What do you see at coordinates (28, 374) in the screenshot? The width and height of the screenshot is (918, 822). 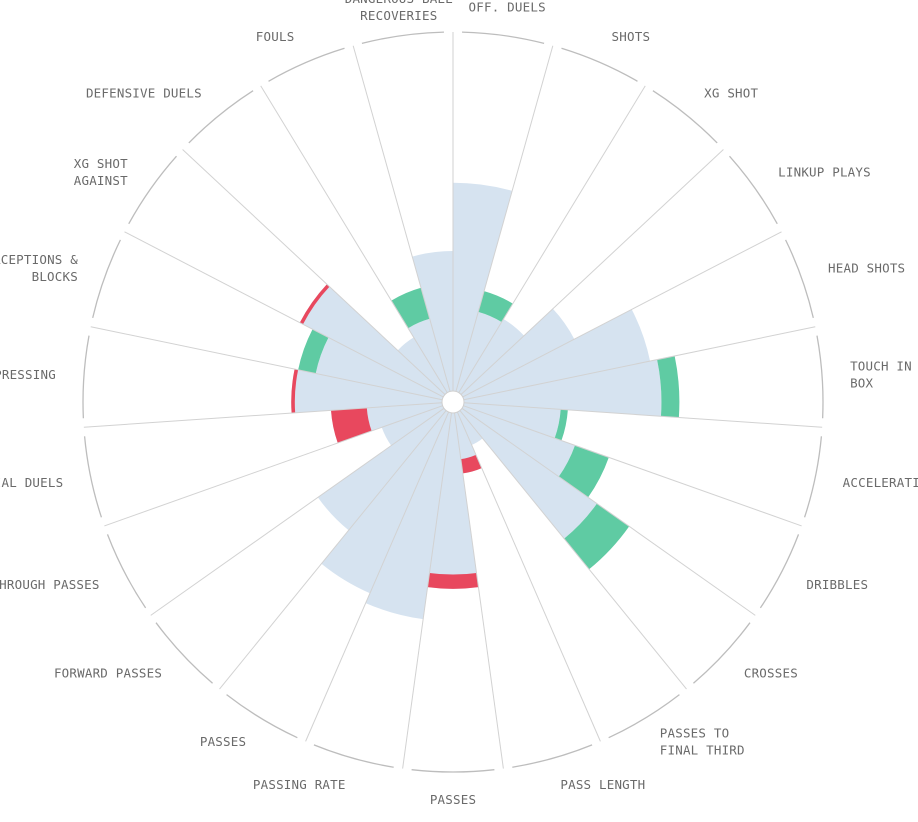 I see `category-label: PRESSING` at bounding box center [28, 374].